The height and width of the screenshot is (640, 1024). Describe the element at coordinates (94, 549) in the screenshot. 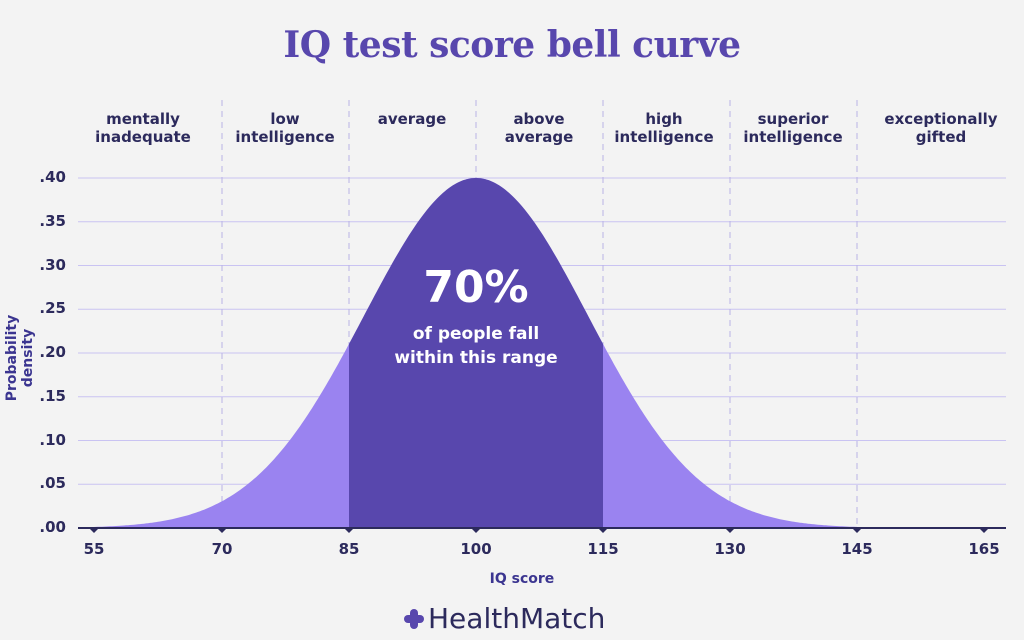

I see `x-tick-label: 55` at that location.